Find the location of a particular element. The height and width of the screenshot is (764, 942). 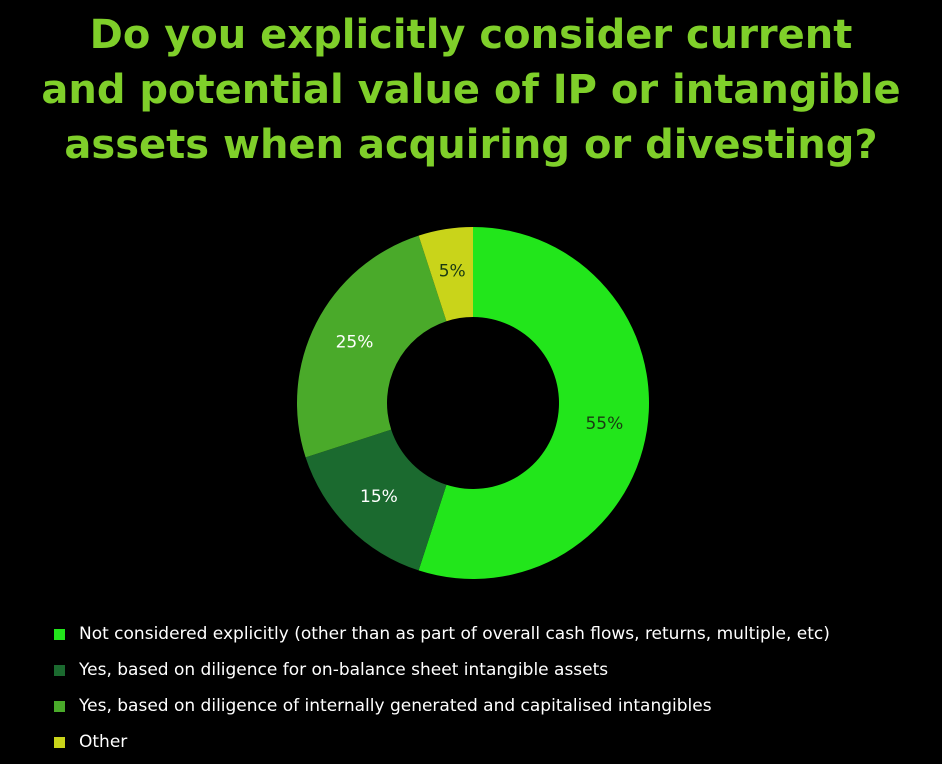

slice-label-4: 5% is located at coordinates (452, 272).